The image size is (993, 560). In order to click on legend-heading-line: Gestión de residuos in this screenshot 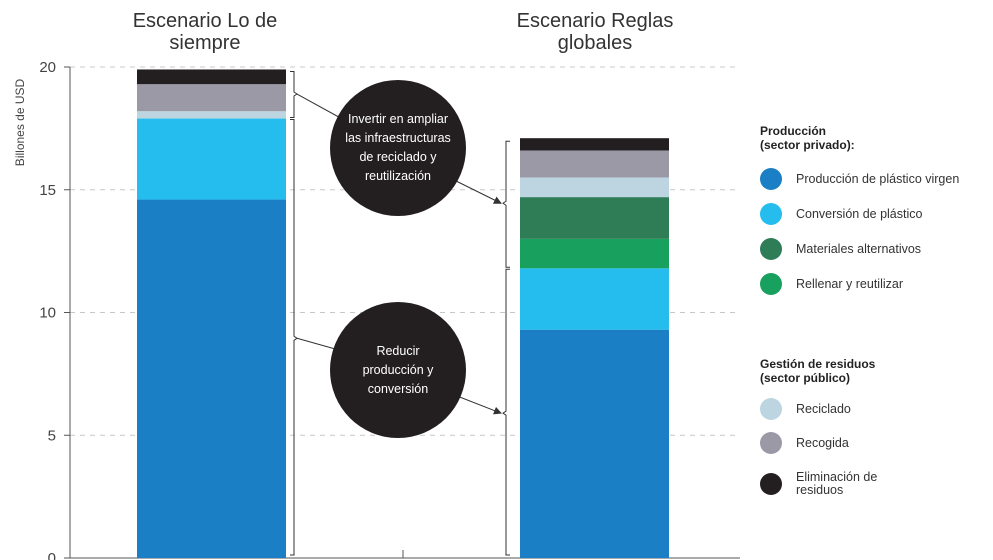, I will do `click(818, 364)`.